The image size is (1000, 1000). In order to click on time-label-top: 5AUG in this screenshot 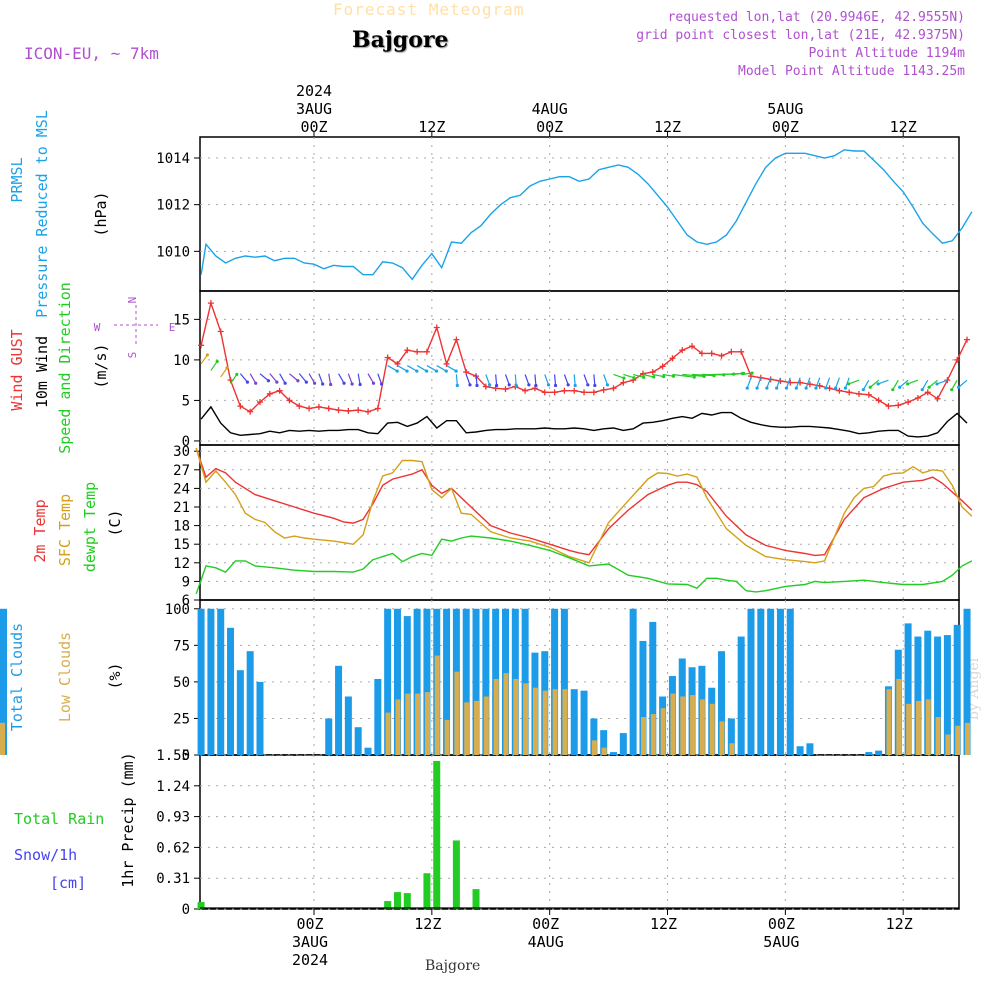, I will do `click(785, 109)`.